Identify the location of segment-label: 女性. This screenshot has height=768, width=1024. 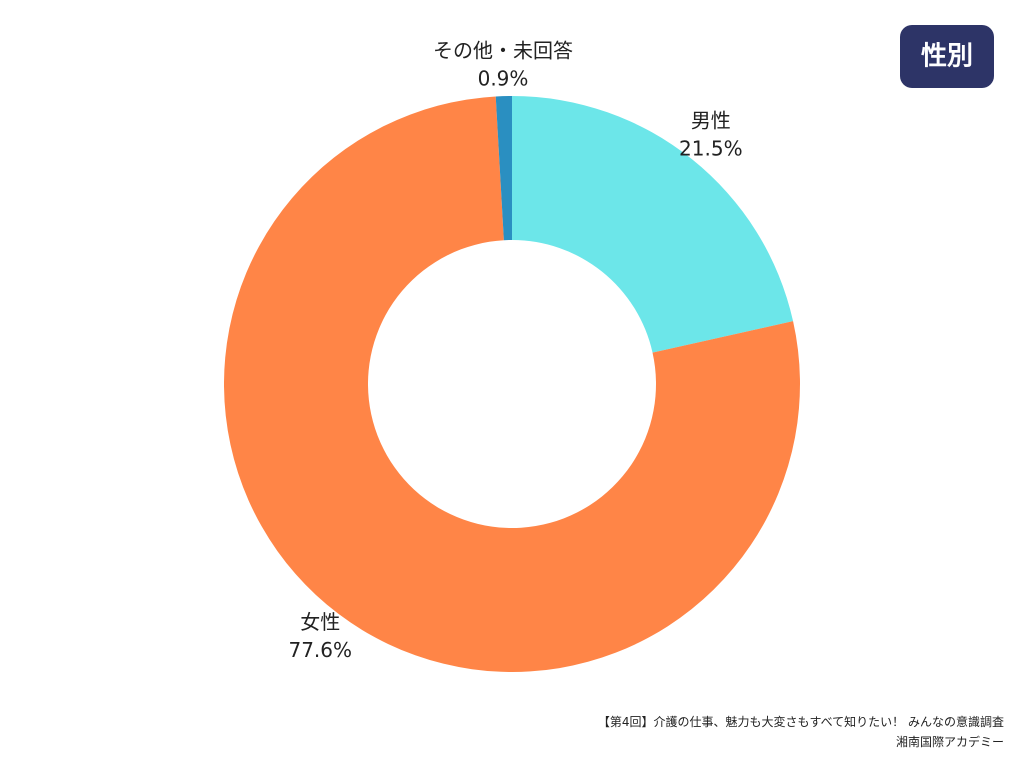
(320, 622).